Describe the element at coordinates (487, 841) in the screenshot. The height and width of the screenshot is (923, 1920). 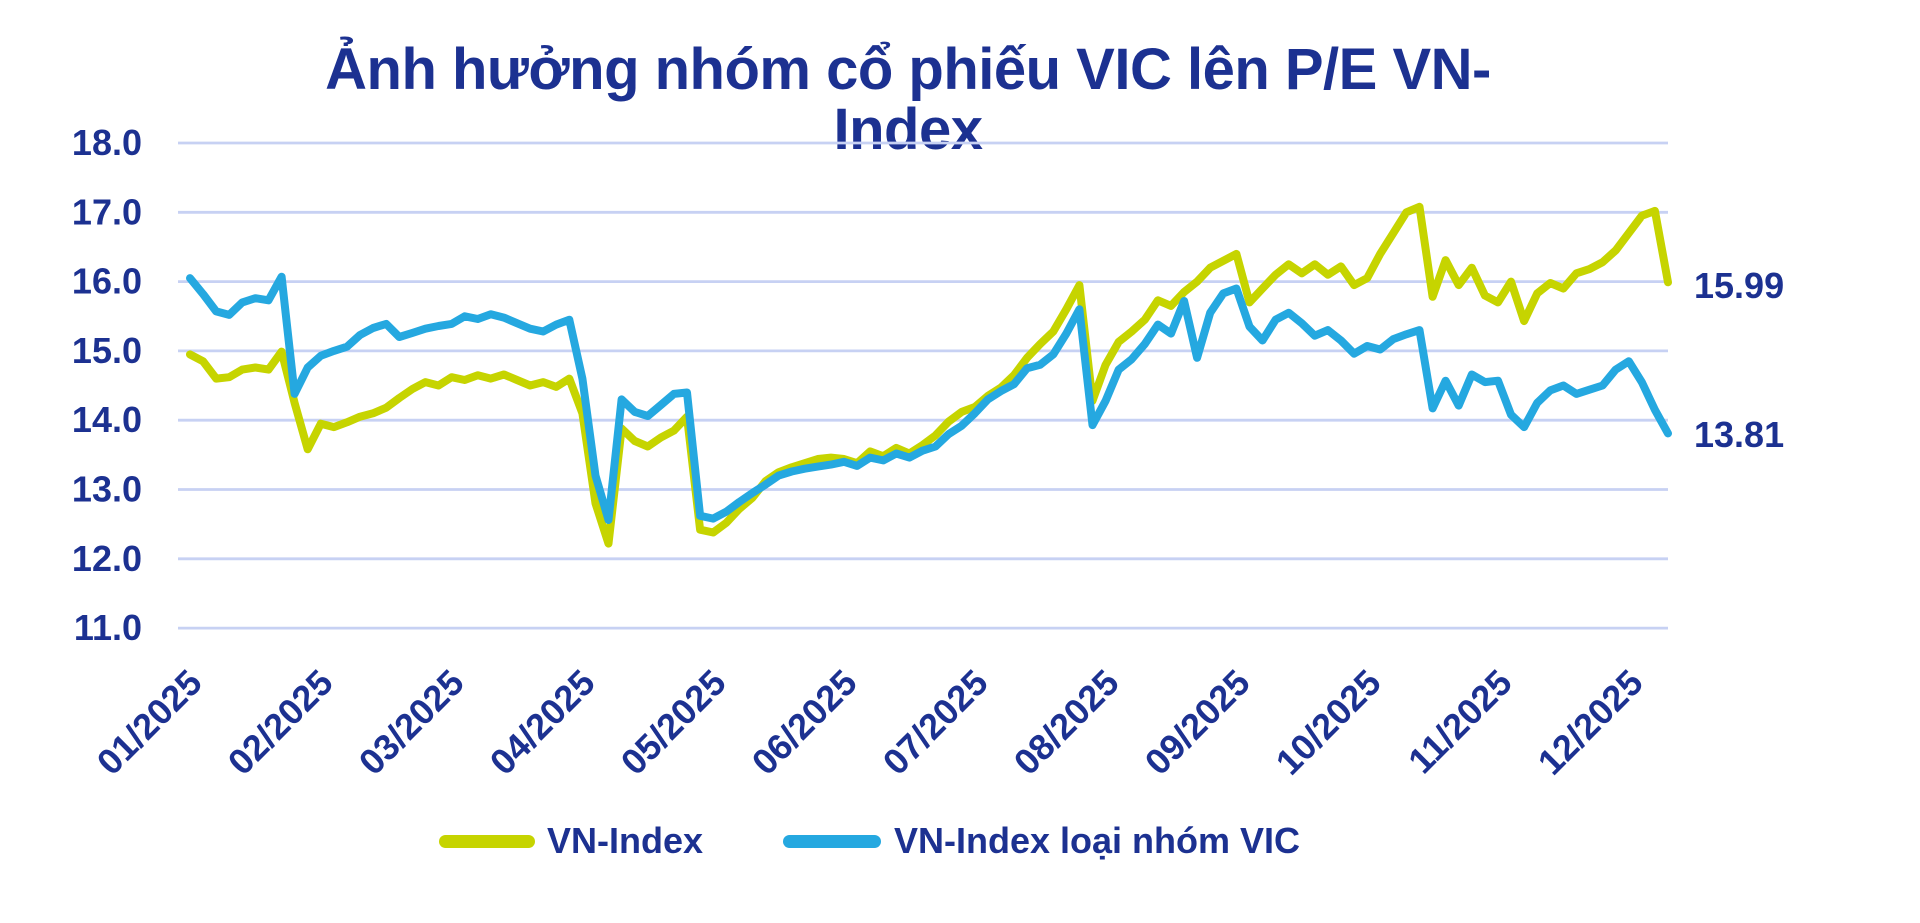
I see `legend-swatch-vn-index` at that location.